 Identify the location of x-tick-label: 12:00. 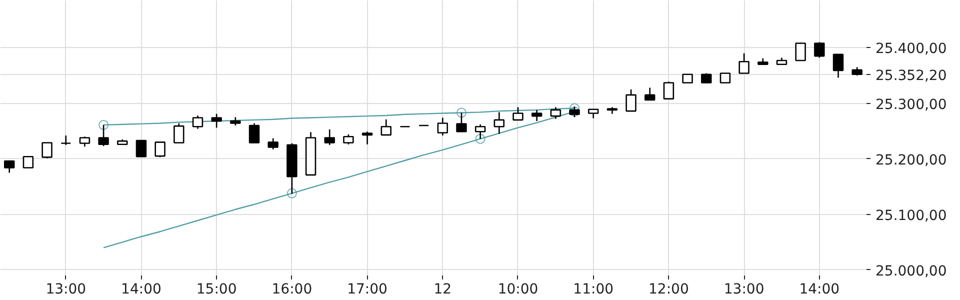
(668, 290).